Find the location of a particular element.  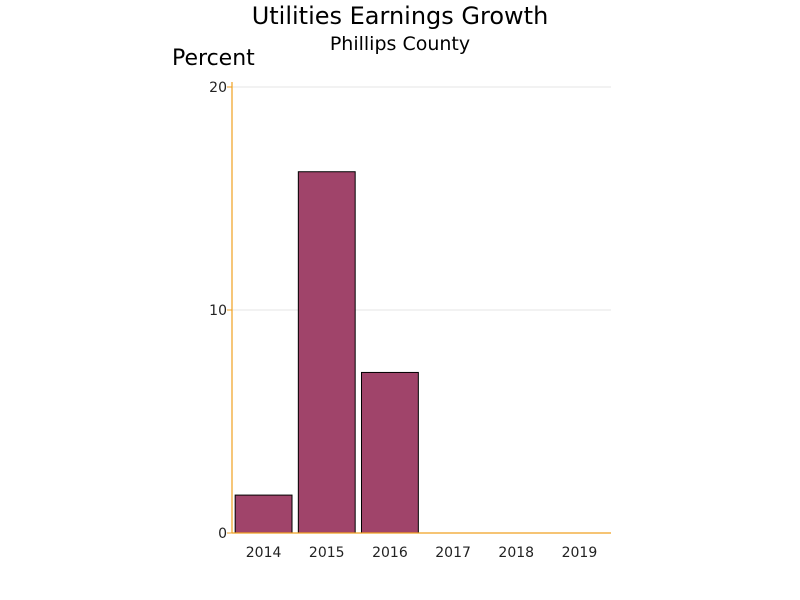

y-tick-label: 10 is located at coordinates (218, 311).